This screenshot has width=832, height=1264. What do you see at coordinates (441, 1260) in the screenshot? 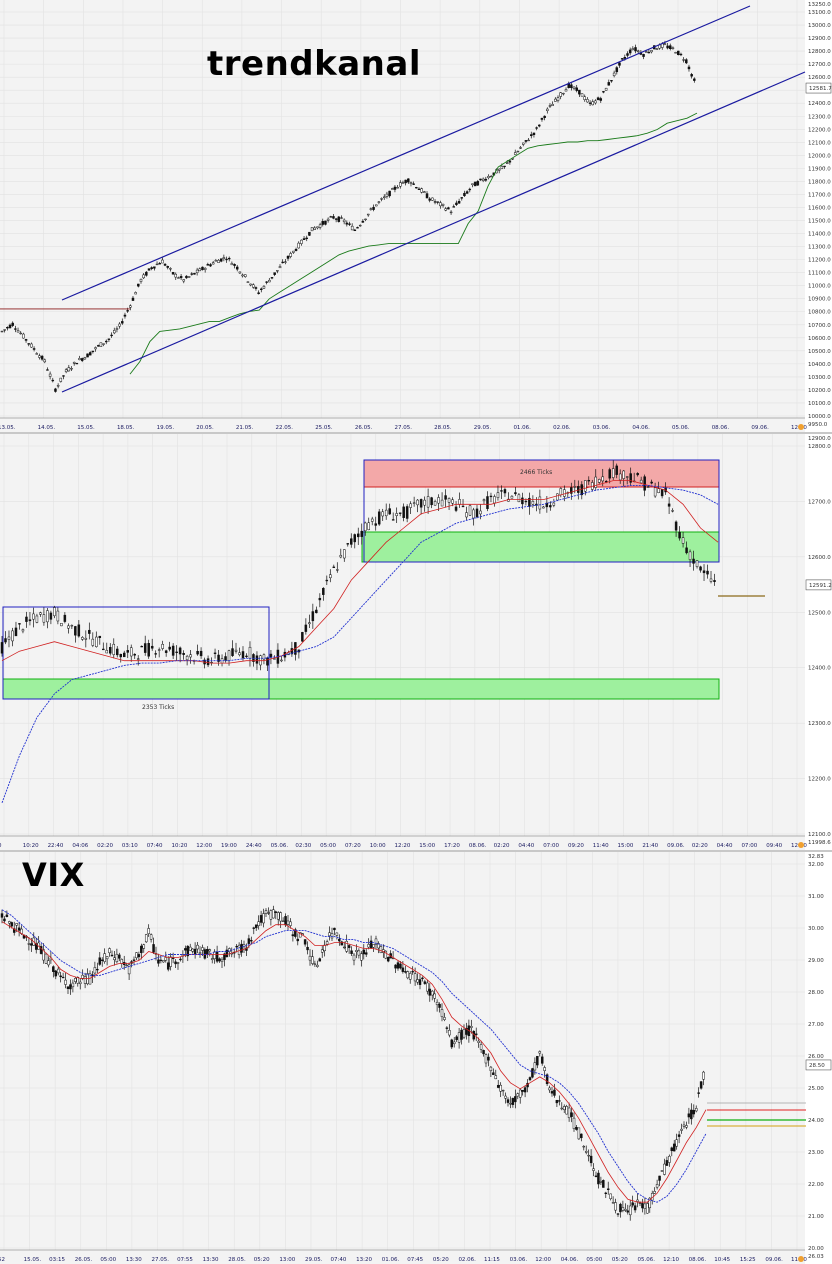
I see `x-tick-label: 05:20` at bounding box center [441, 1260].